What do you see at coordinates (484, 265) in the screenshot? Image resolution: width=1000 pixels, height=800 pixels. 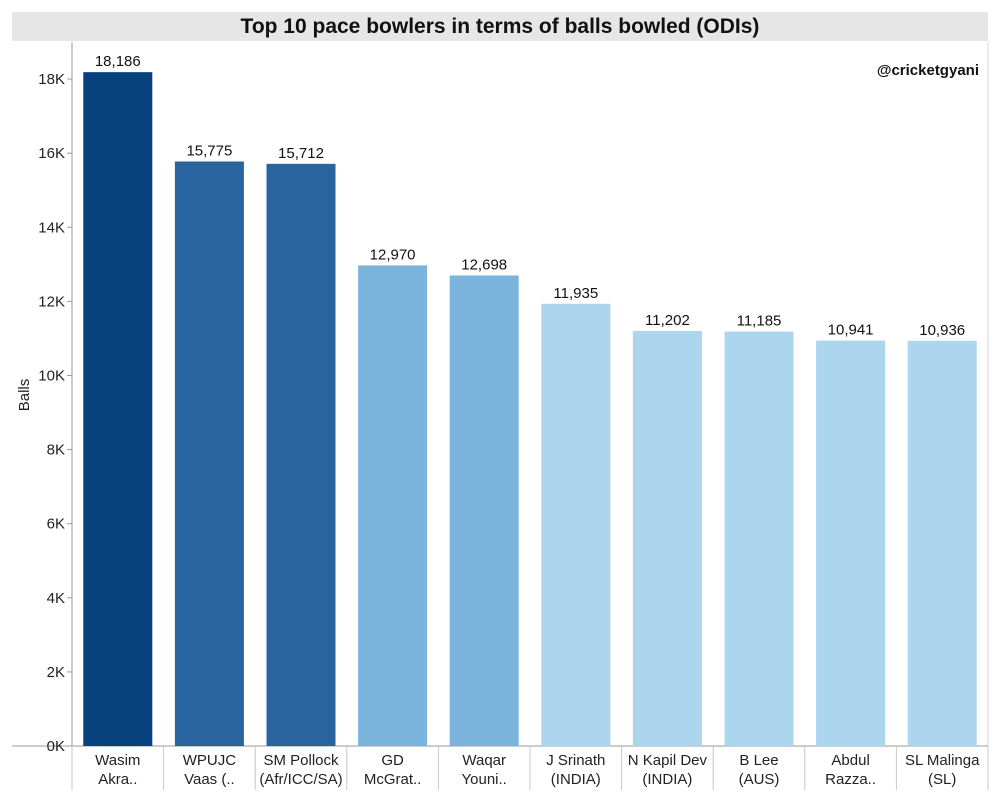 I see `data-label: 12,698` at bounding box center [484, 265].